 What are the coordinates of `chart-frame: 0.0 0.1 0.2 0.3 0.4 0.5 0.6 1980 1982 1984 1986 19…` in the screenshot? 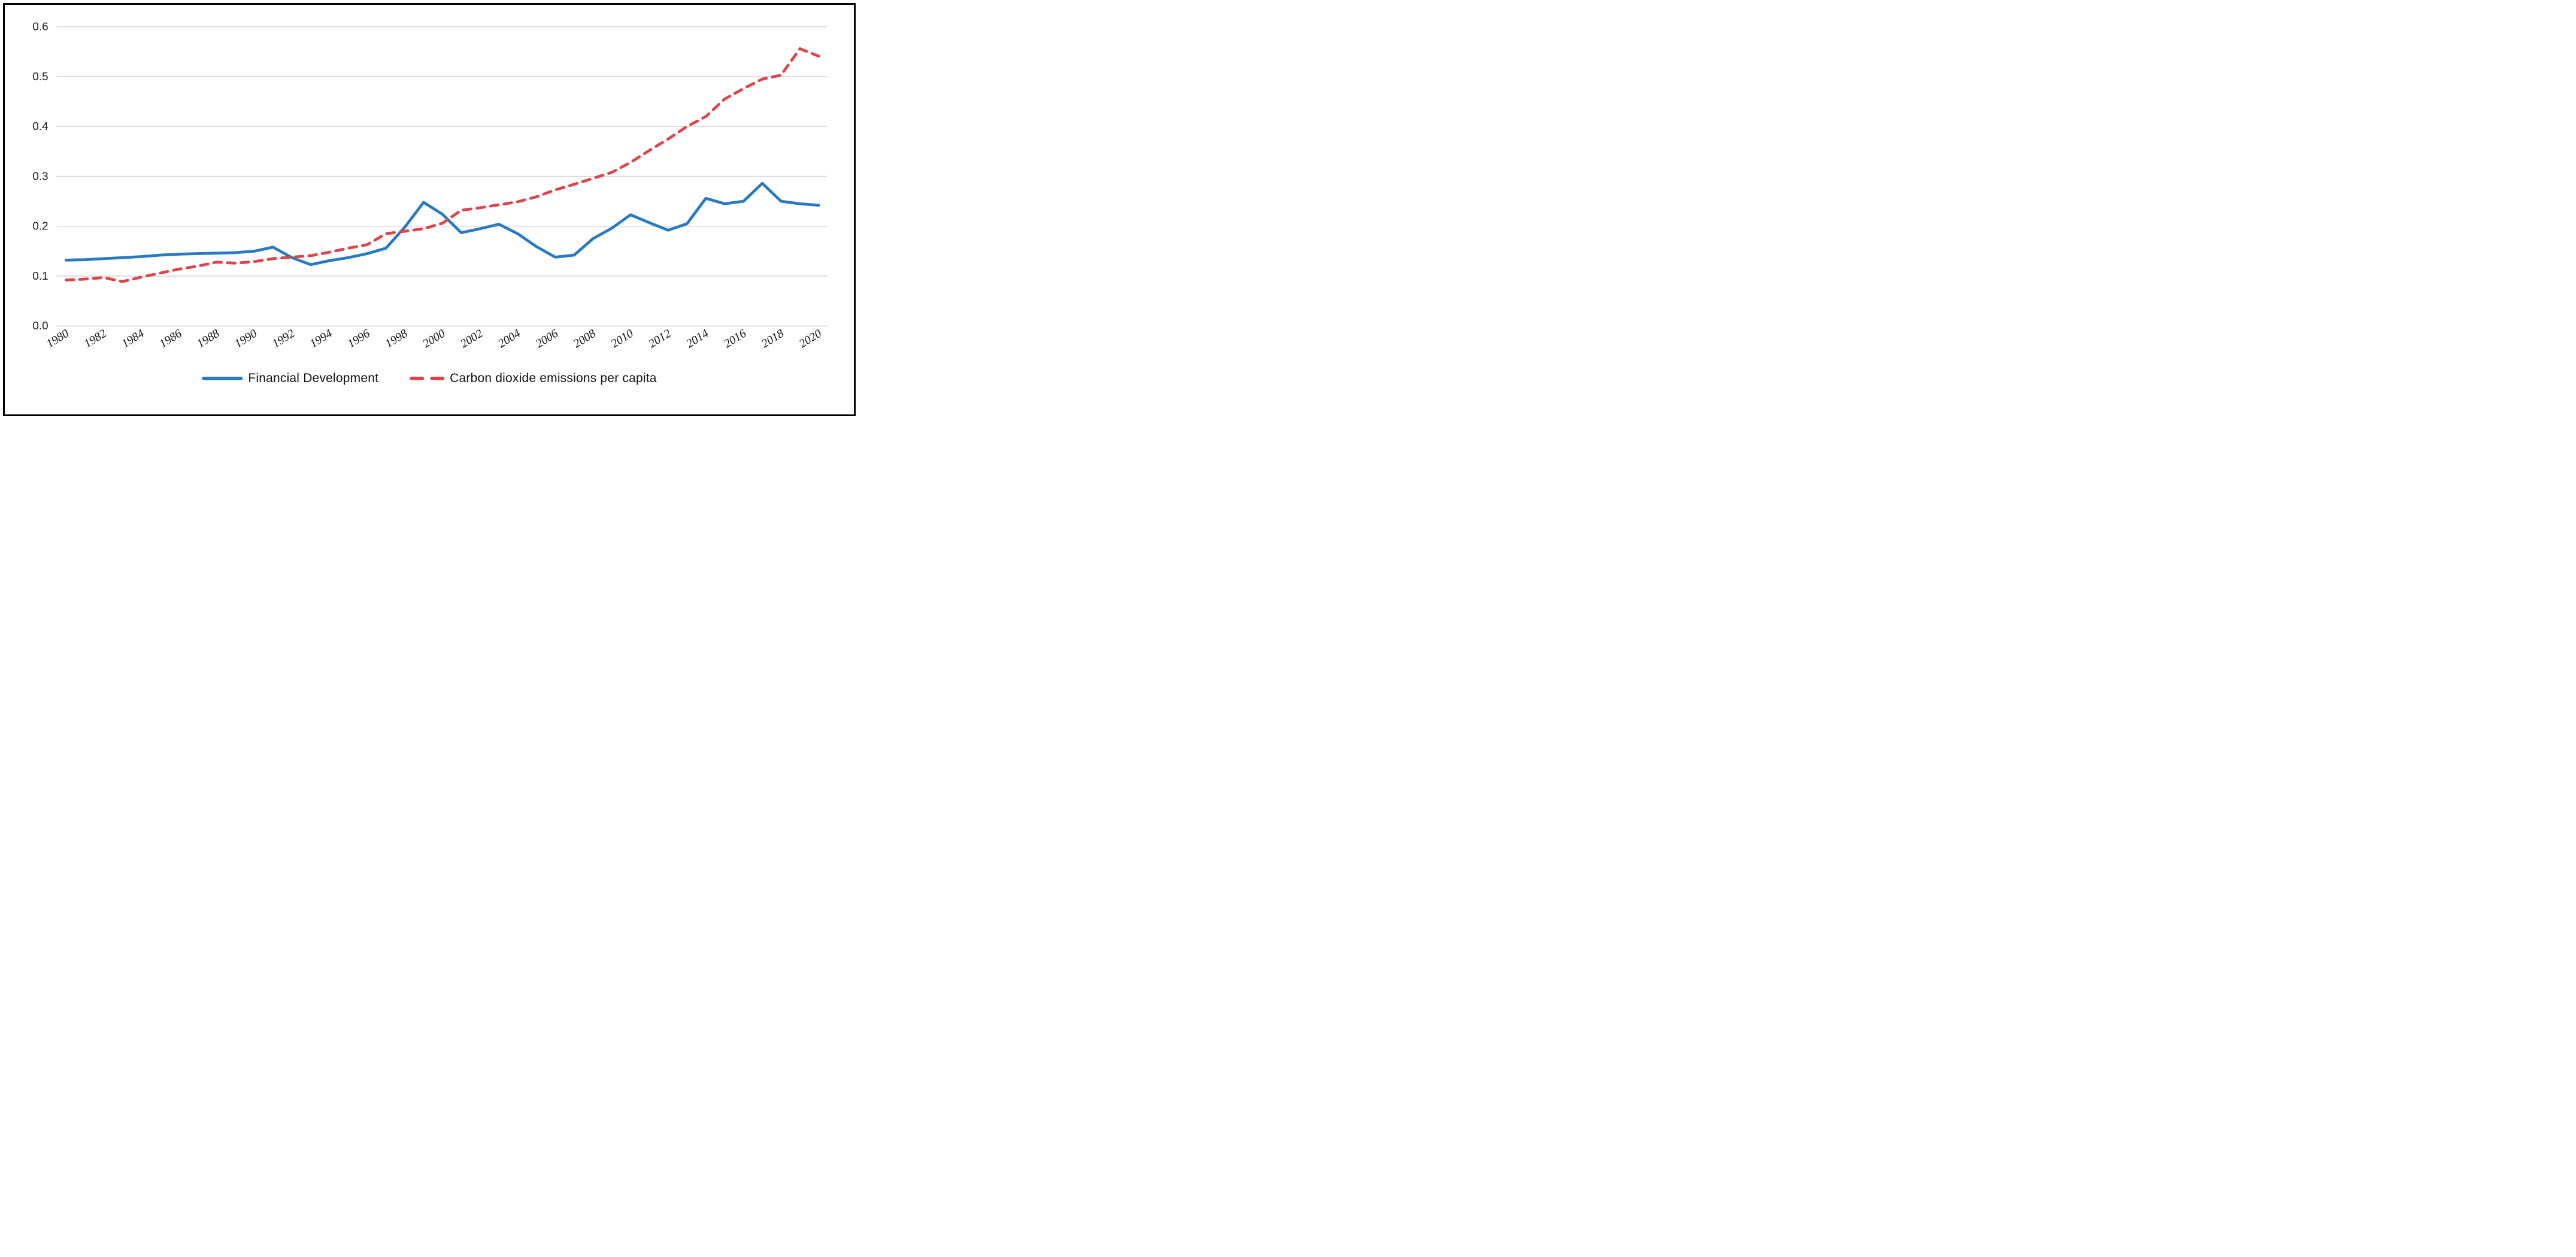 It's located at (429, 209).